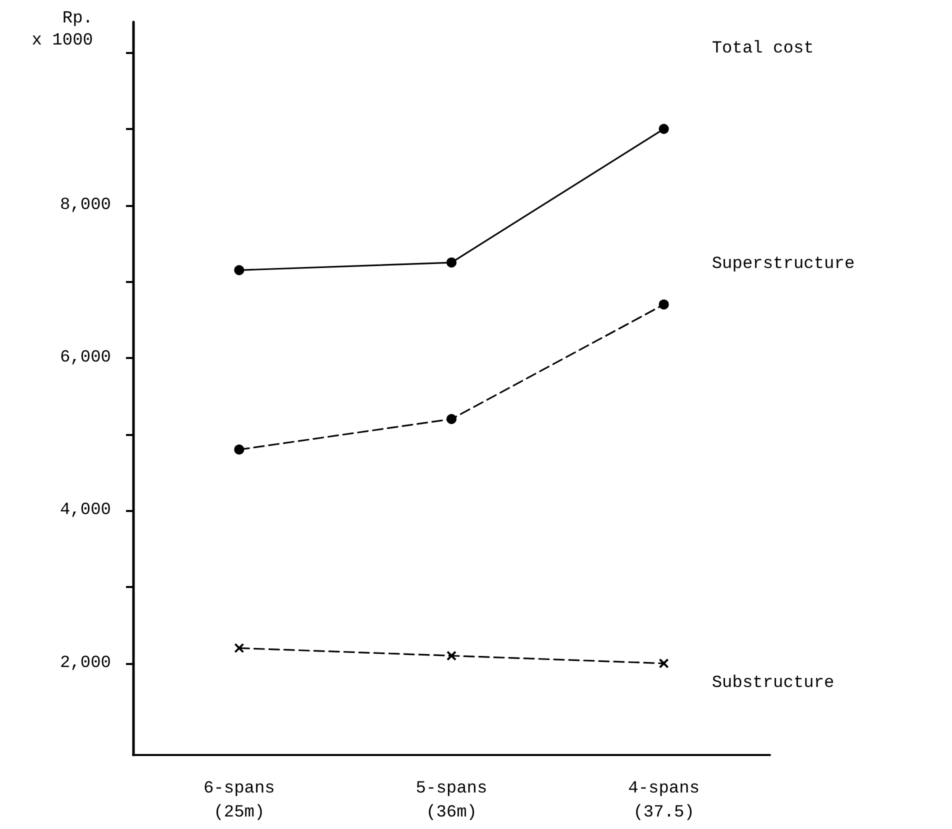 This screenshot has width=952, height=829. I want to click on text: Superstructure, so click(783, 264).